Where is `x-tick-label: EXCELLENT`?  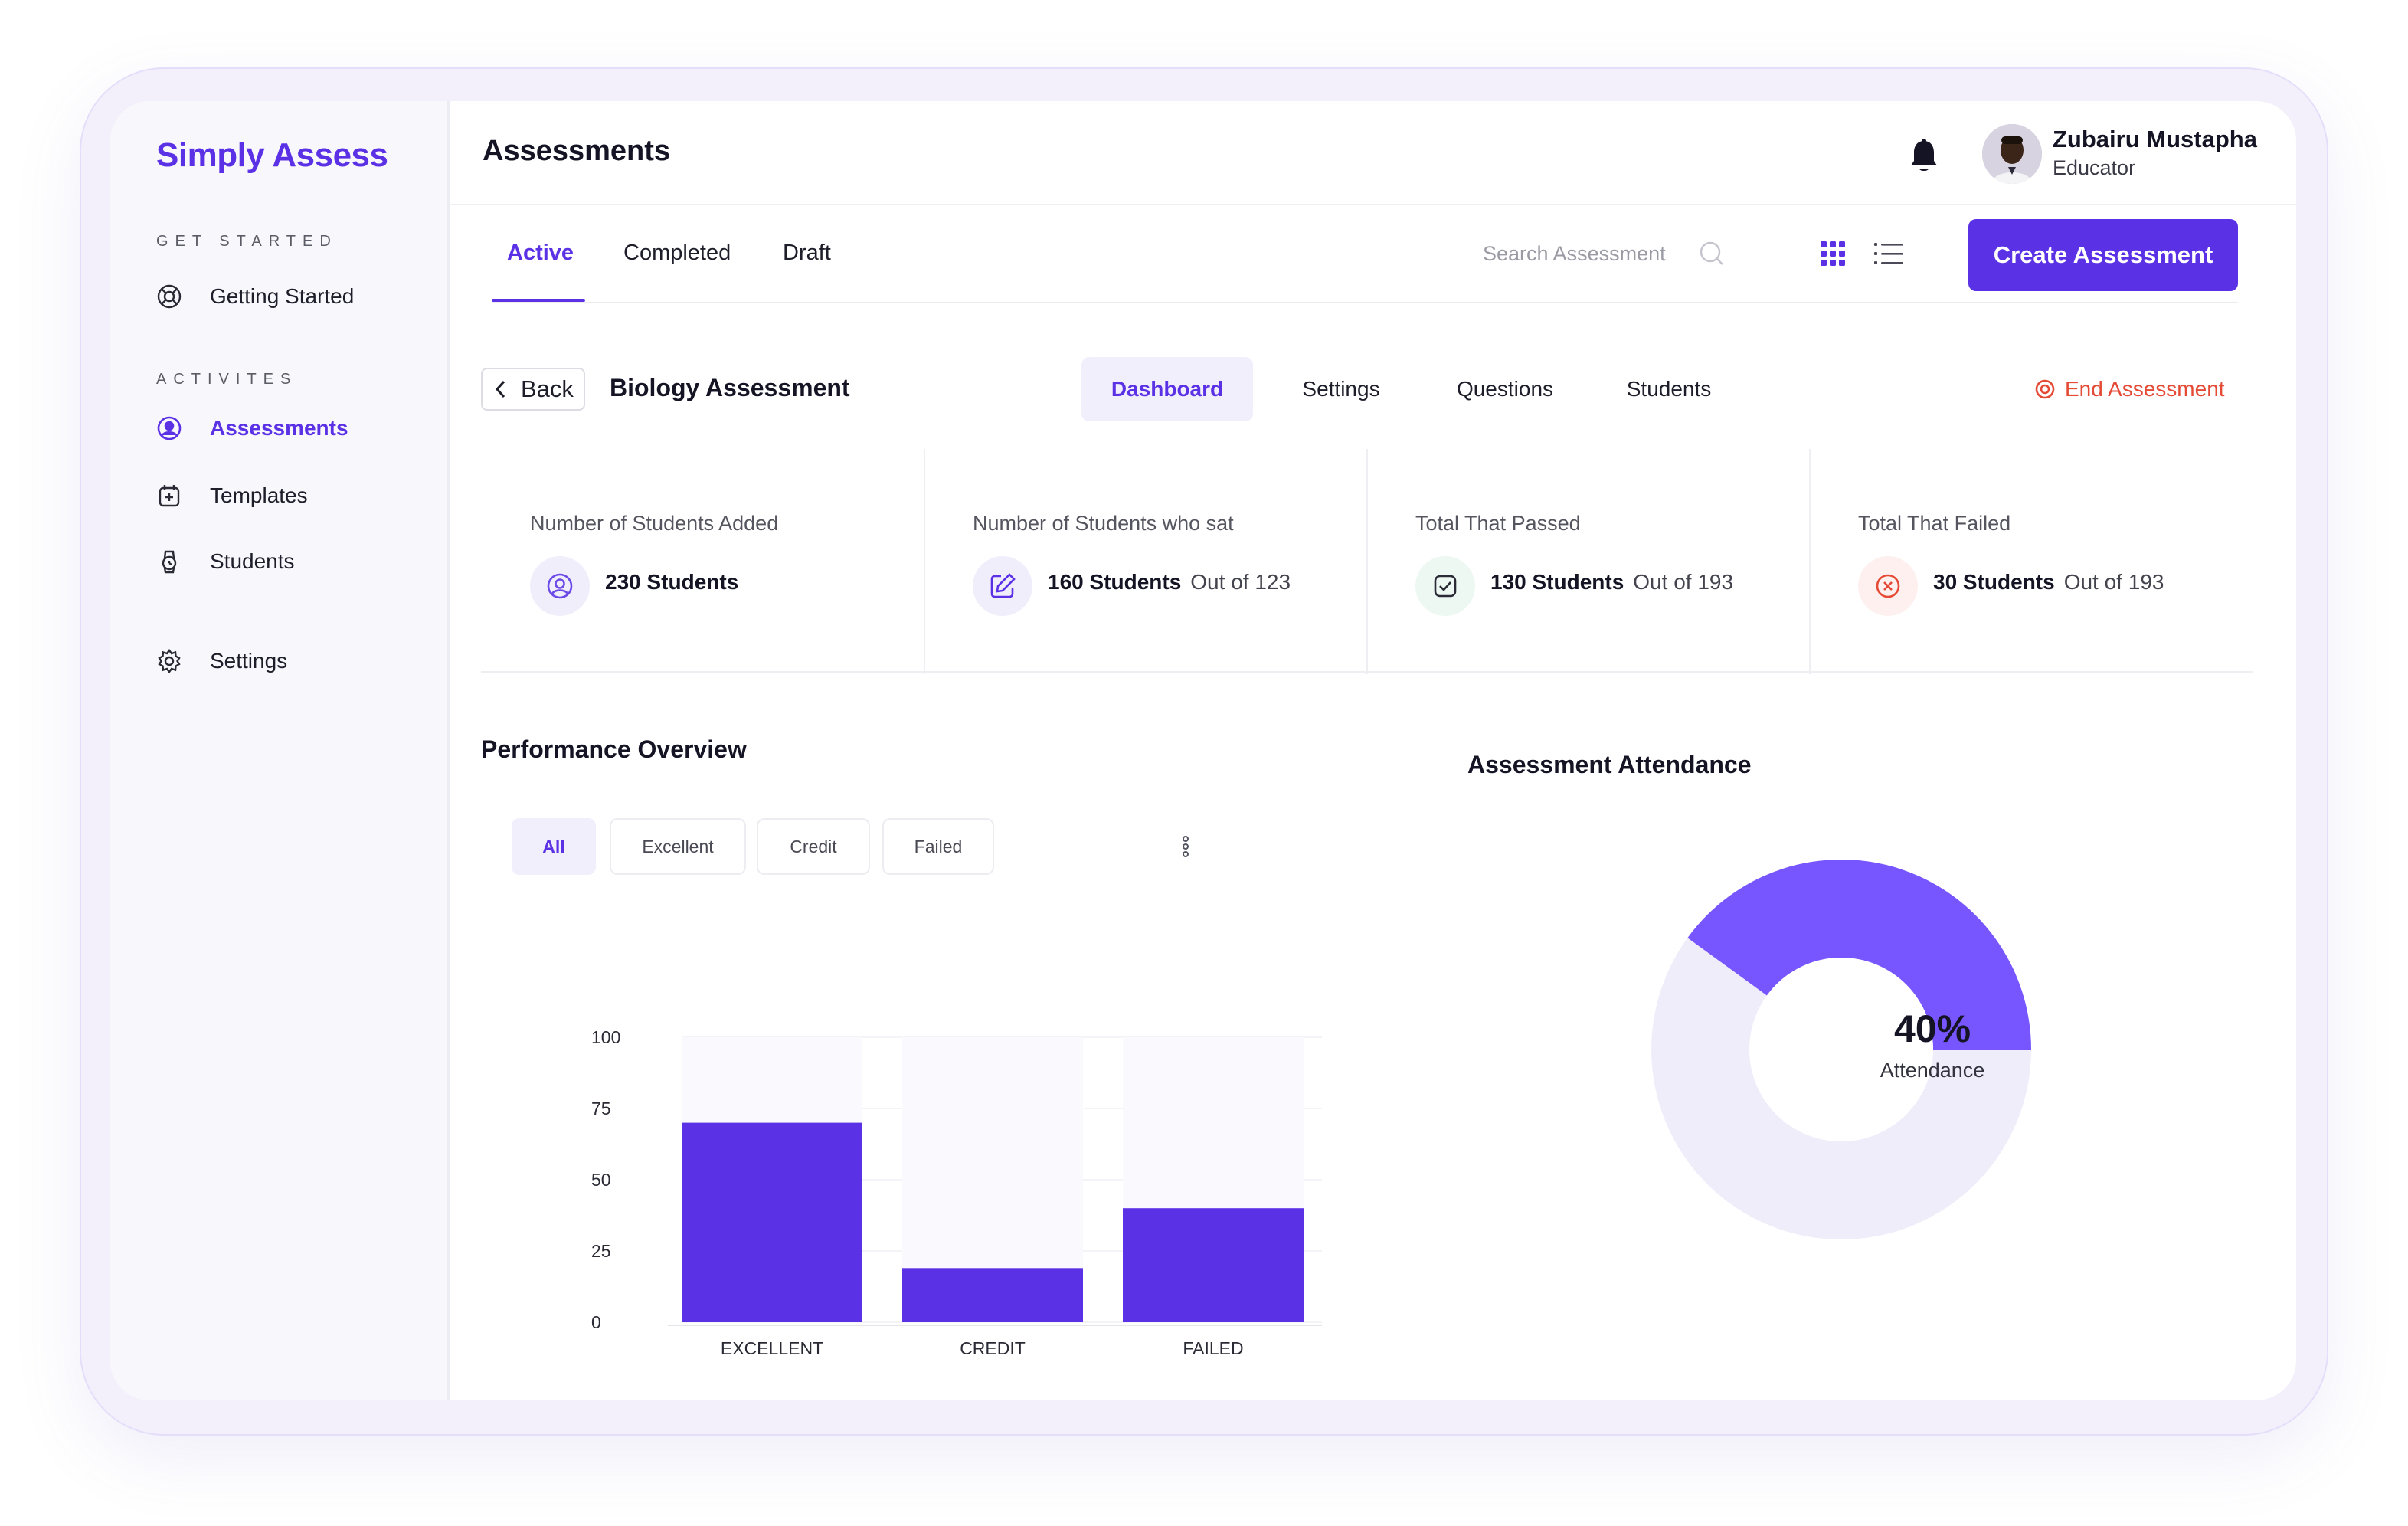 x-tick-label: EXCELLENT is located at coordinates (772, 1348).